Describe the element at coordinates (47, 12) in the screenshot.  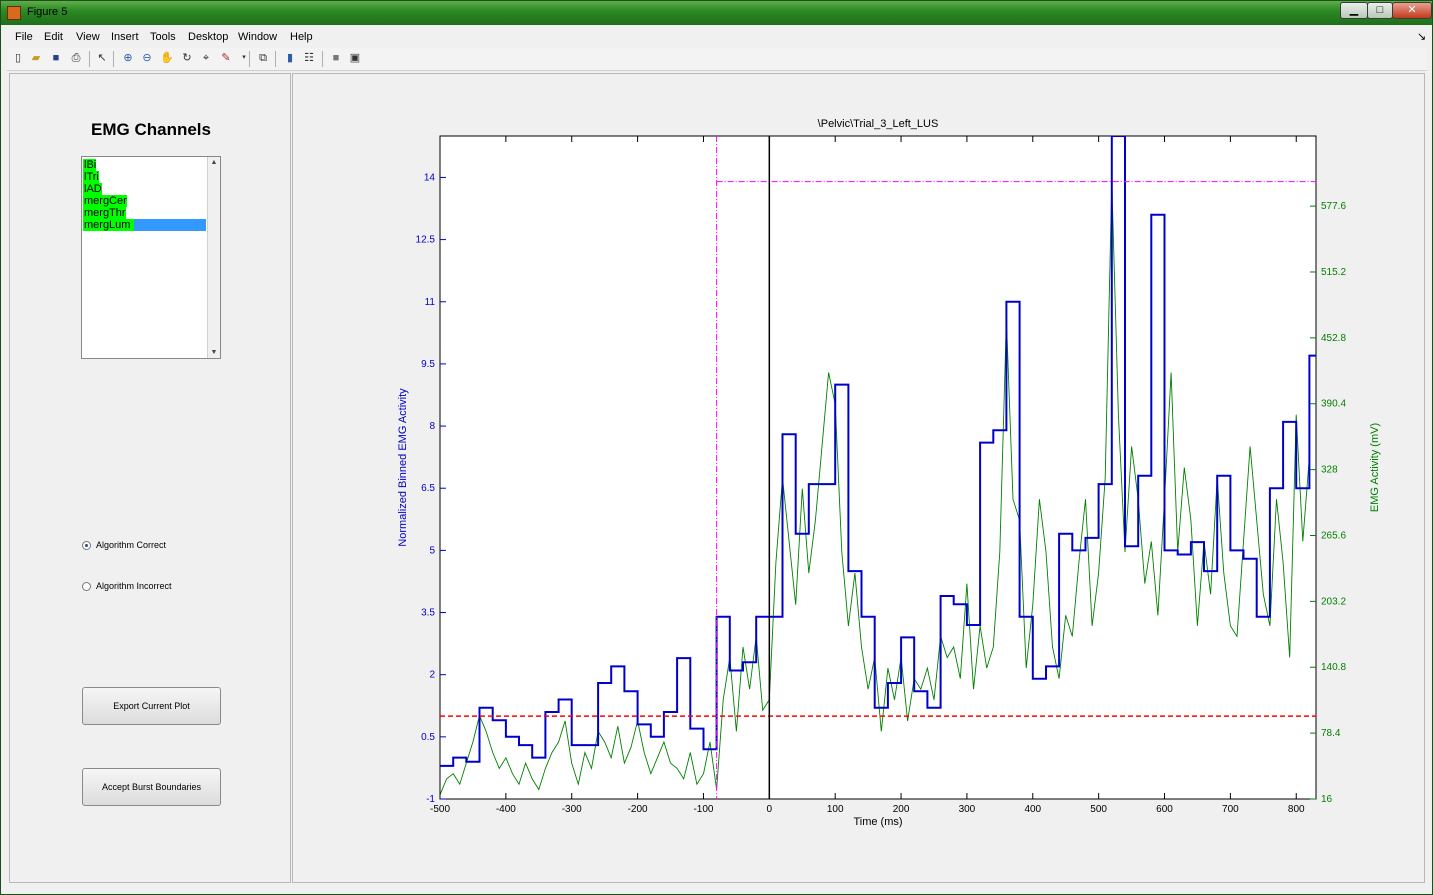
I see `window-title: Figure 5` at that location.